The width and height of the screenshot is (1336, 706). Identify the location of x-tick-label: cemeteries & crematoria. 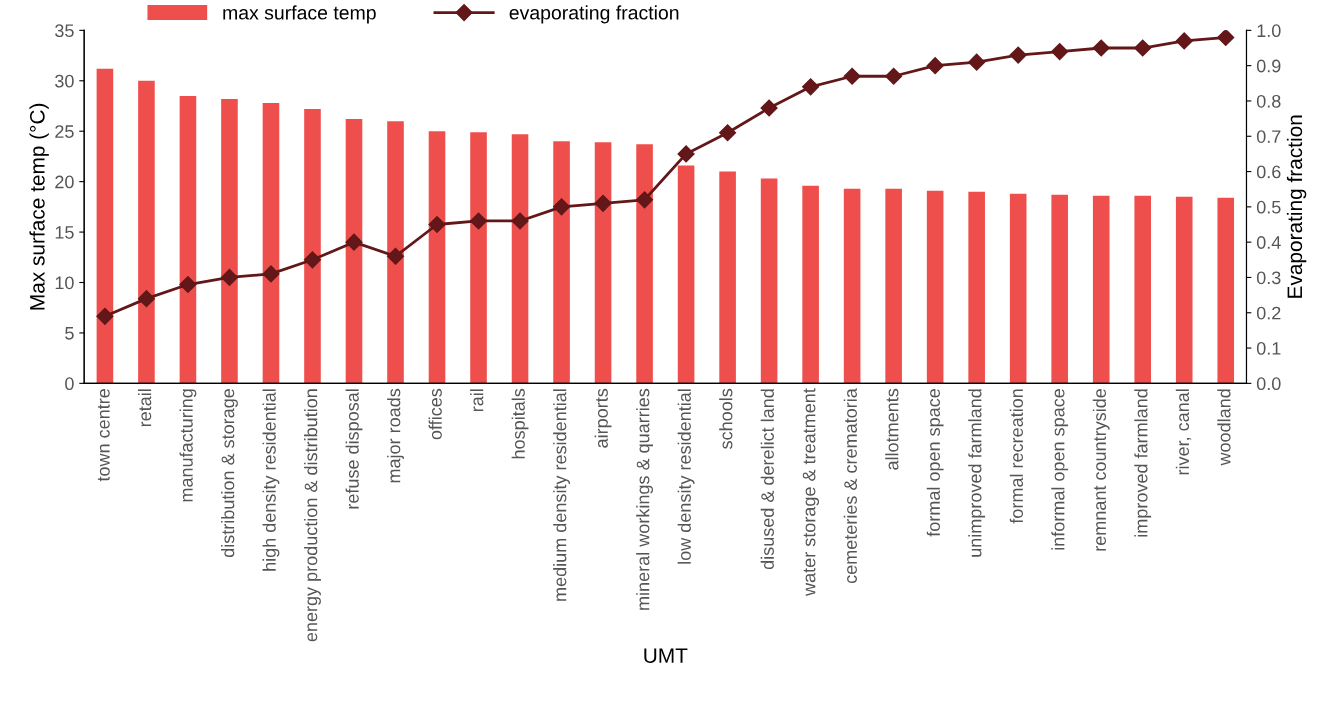
(850, 486).